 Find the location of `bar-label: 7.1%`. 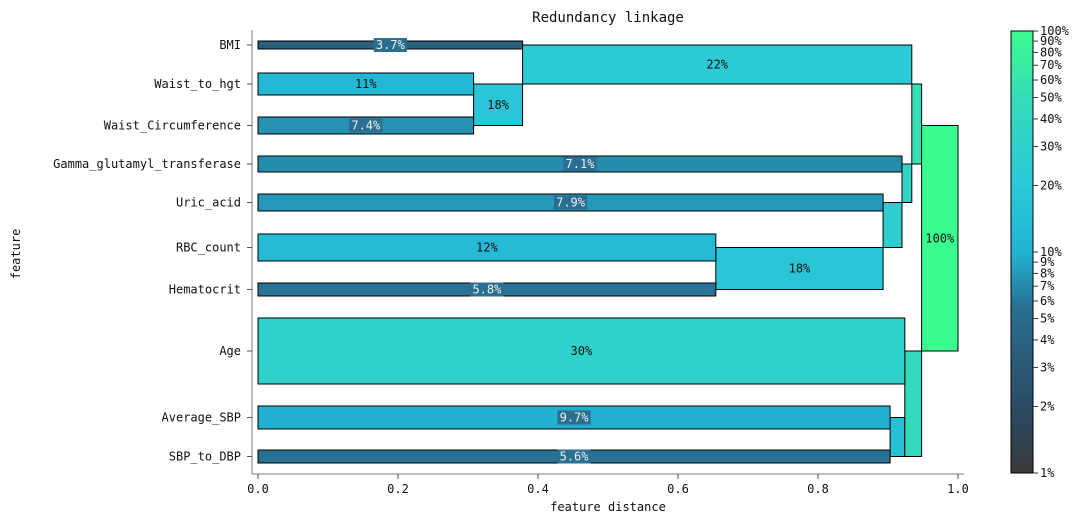

bar-label: 7.1% is located at coordinates (581, 164).